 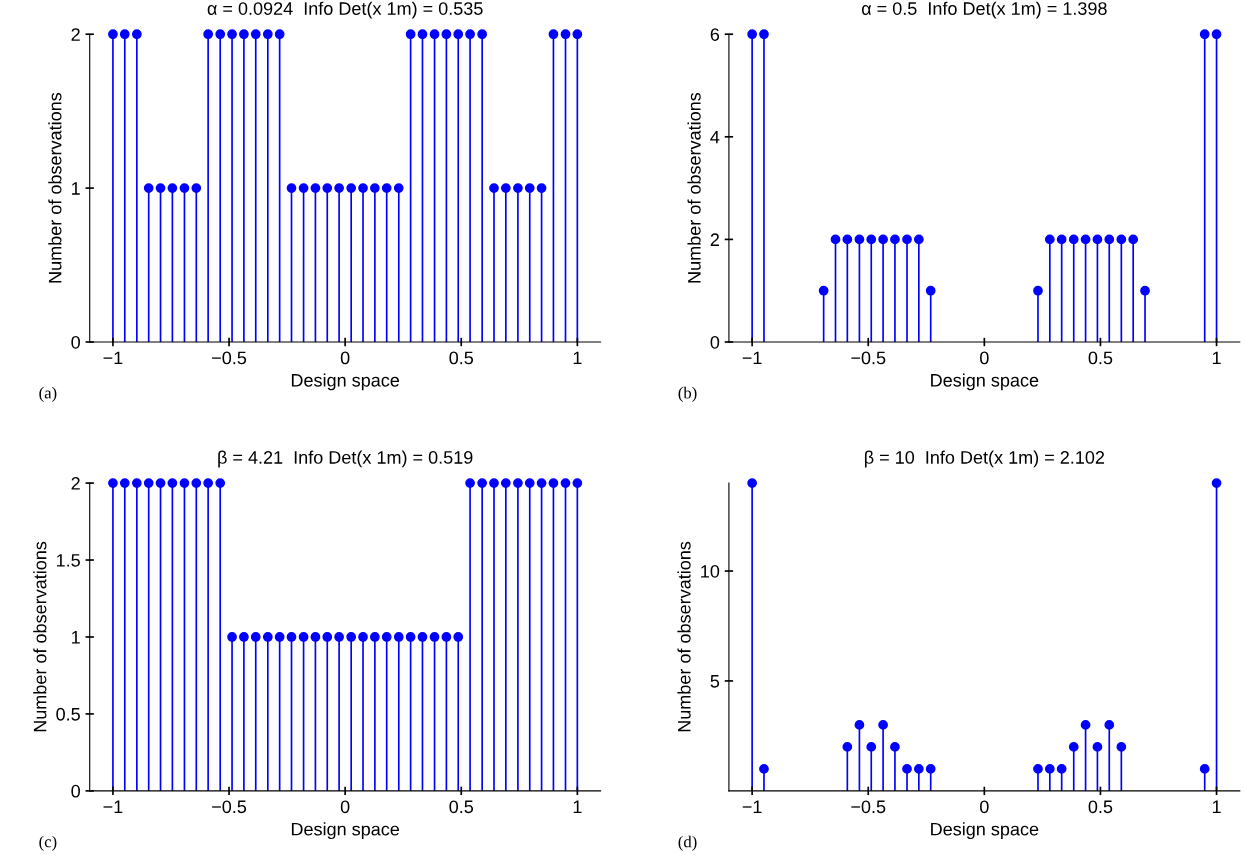 What do you see at coordinates (48, 394) in the screenshot?
I see `text: (a)` at bounding box center [48, 394].